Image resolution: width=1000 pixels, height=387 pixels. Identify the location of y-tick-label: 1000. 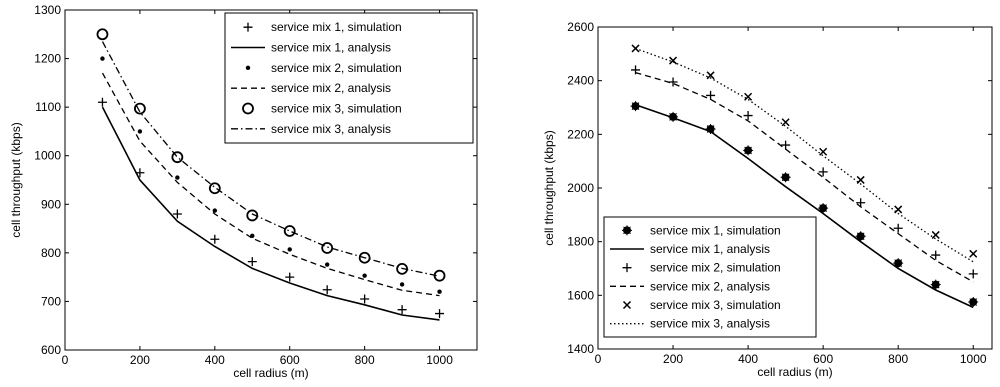
(47, 156).